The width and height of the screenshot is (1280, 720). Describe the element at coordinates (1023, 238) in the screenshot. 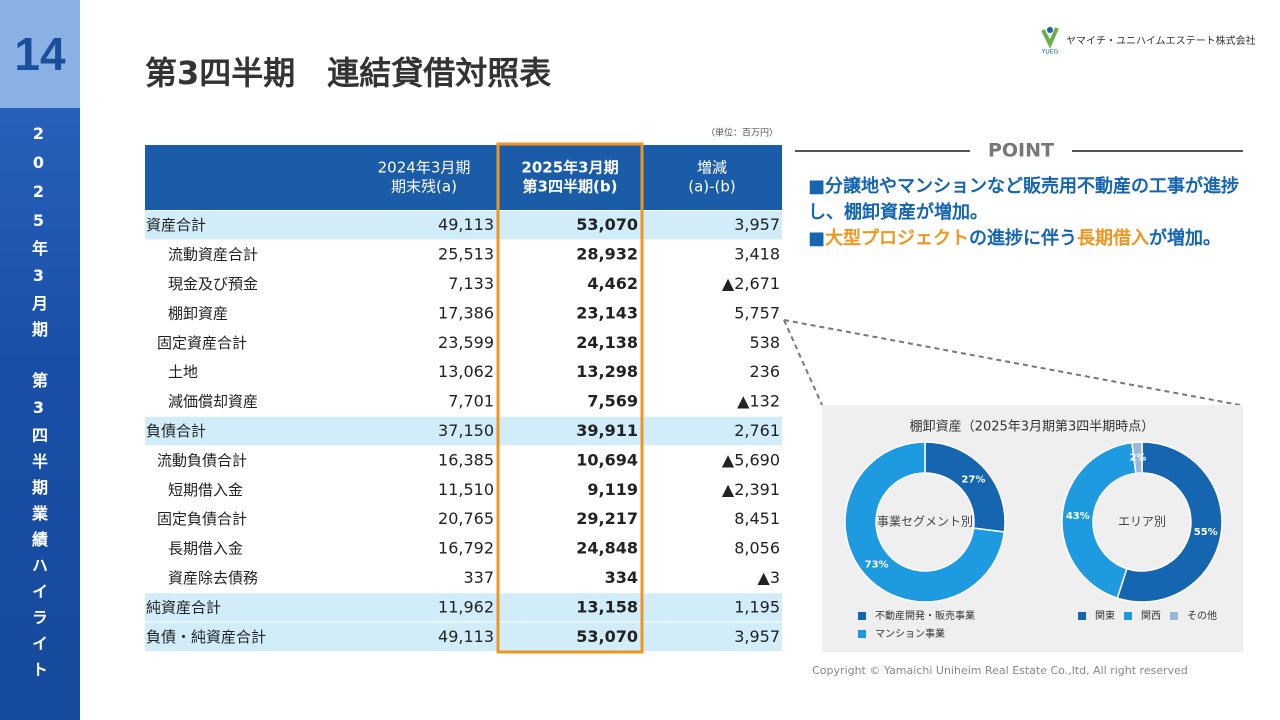

I see `point-segment: の進捗に伴う` at that location.